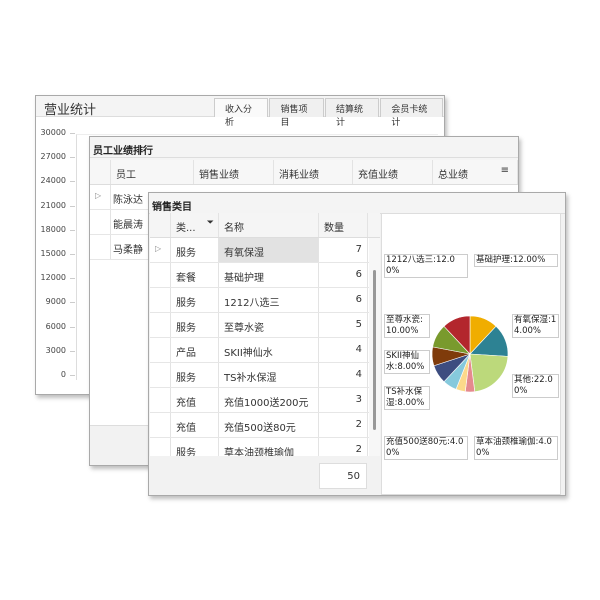 The height and width of the screenshot is (600, 600). I want to click on y-tick-label: 18000, so click(53, 229).